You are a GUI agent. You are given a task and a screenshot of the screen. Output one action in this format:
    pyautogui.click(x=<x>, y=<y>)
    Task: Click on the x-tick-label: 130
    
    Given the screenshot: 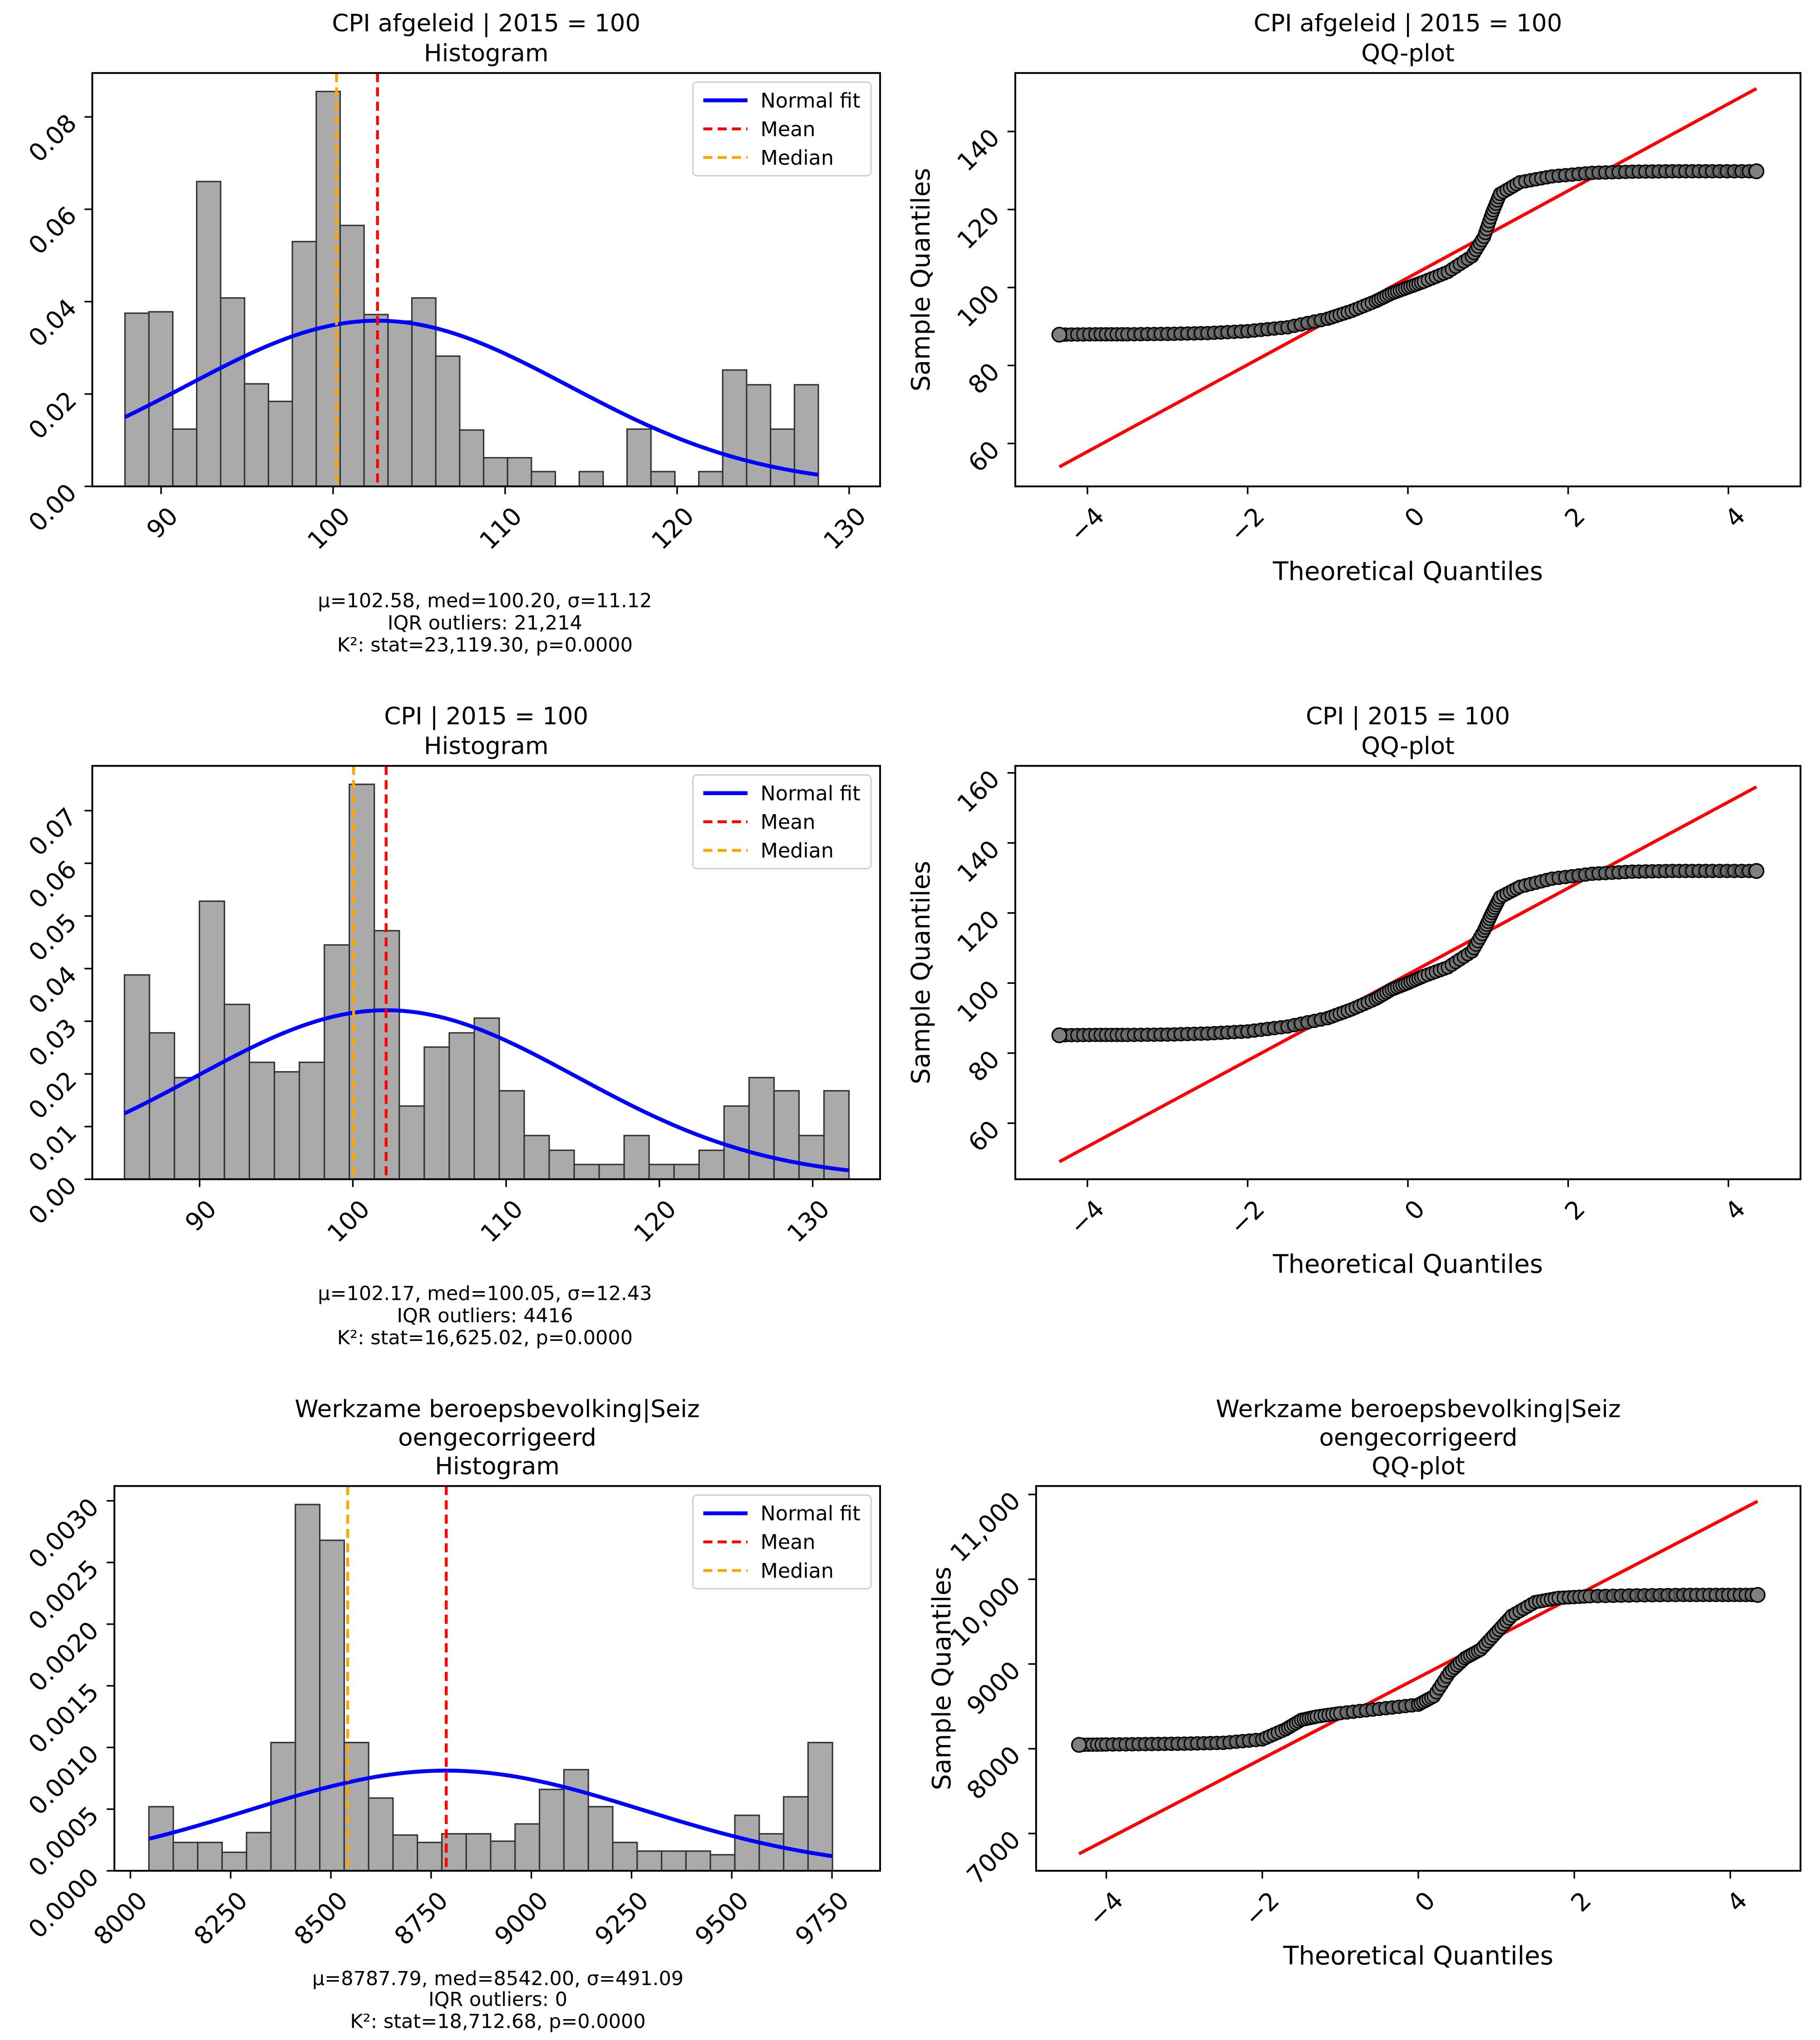 What is the action you would take?
    pyautogui.click(x=808, y=1221)
    